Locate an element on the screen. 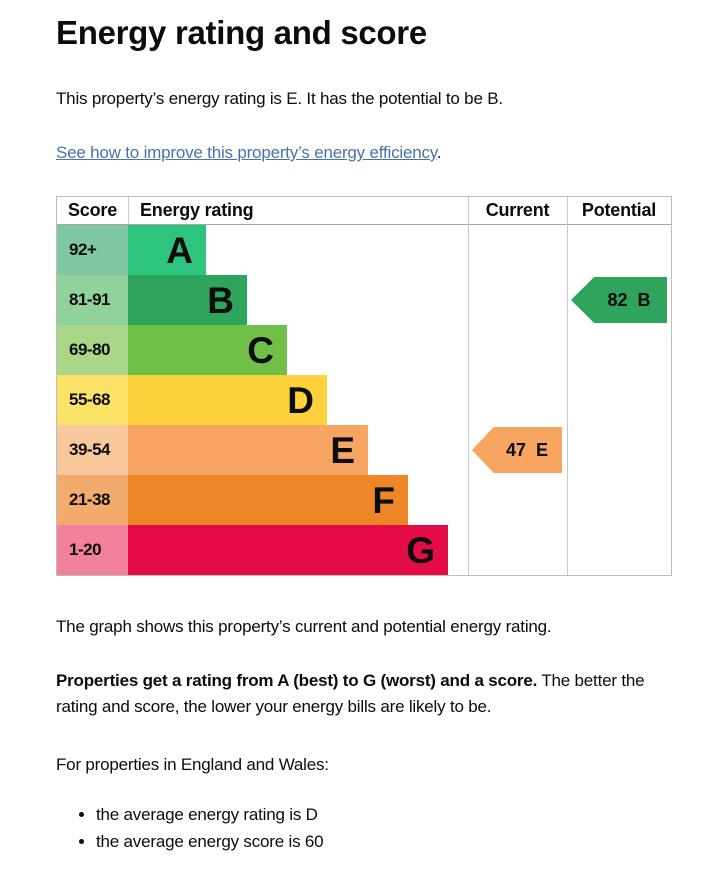  current-rating-marker-score: 47 is located at coordinates (515, 449).